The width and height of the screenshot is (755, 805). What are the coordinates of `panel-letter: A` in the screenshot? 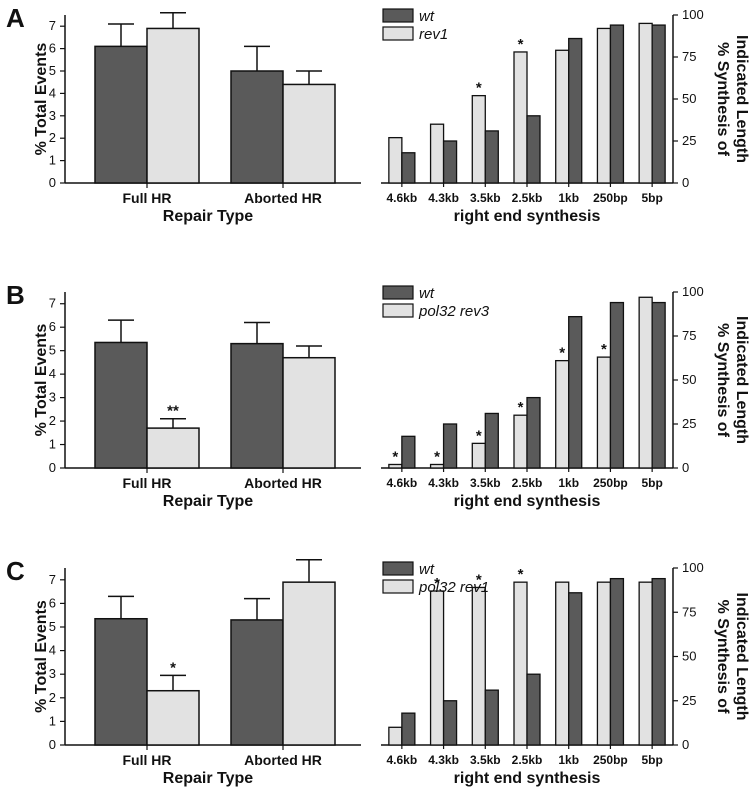 It's located at (15, 18).